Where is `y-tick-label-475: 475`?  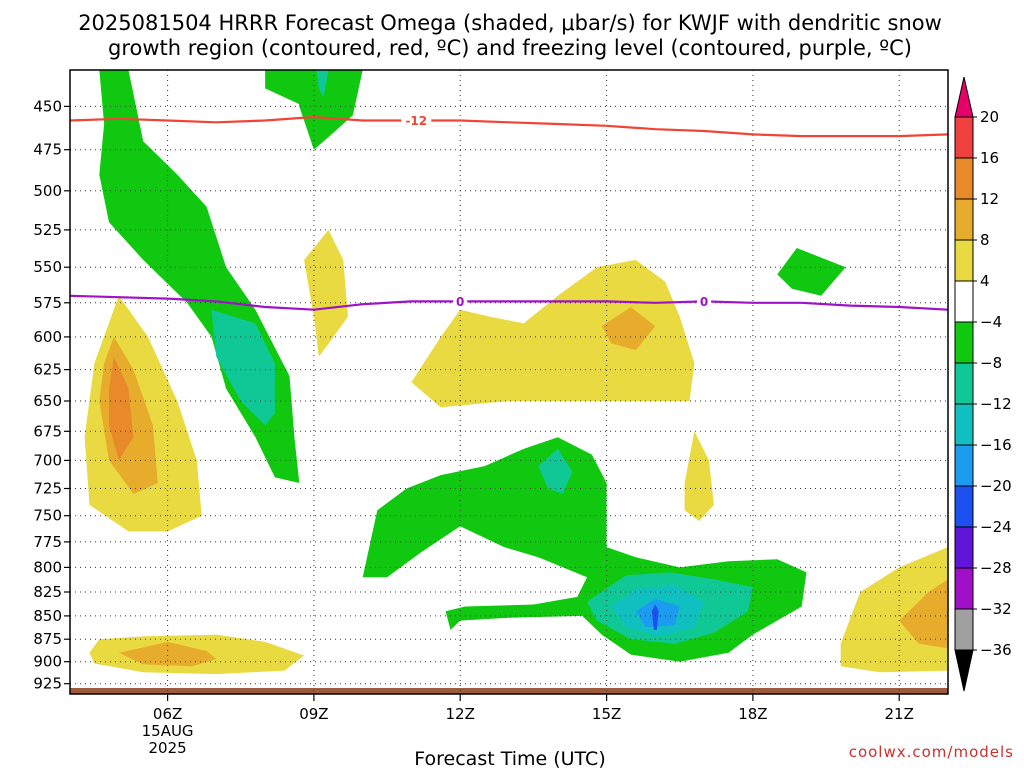 y-tick-label-475: 475 is located at coordinates (47, 150).